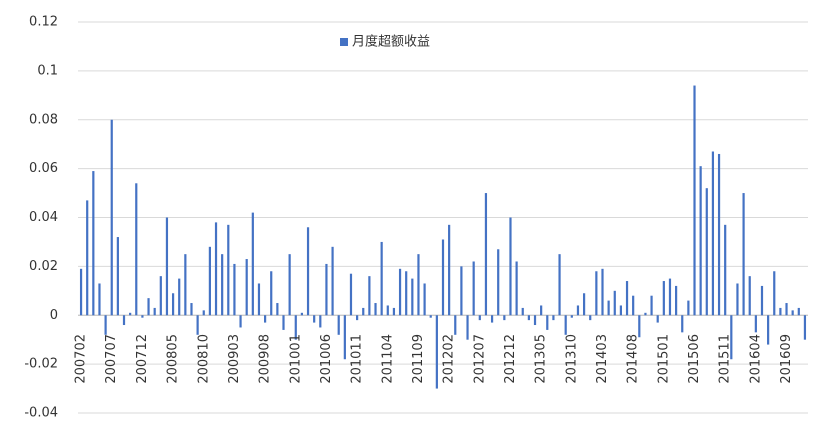  What do you see at coordinates (602, 359) in the screenshot?
I see `x-tick-label: 201403` at bounding box center [602, 359].